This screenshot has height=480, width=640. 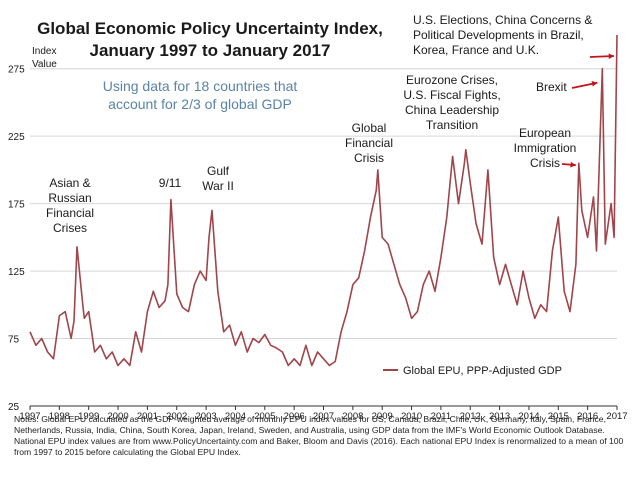 I want to click on x-tick-label: 2009, so click(x=382, y=416).